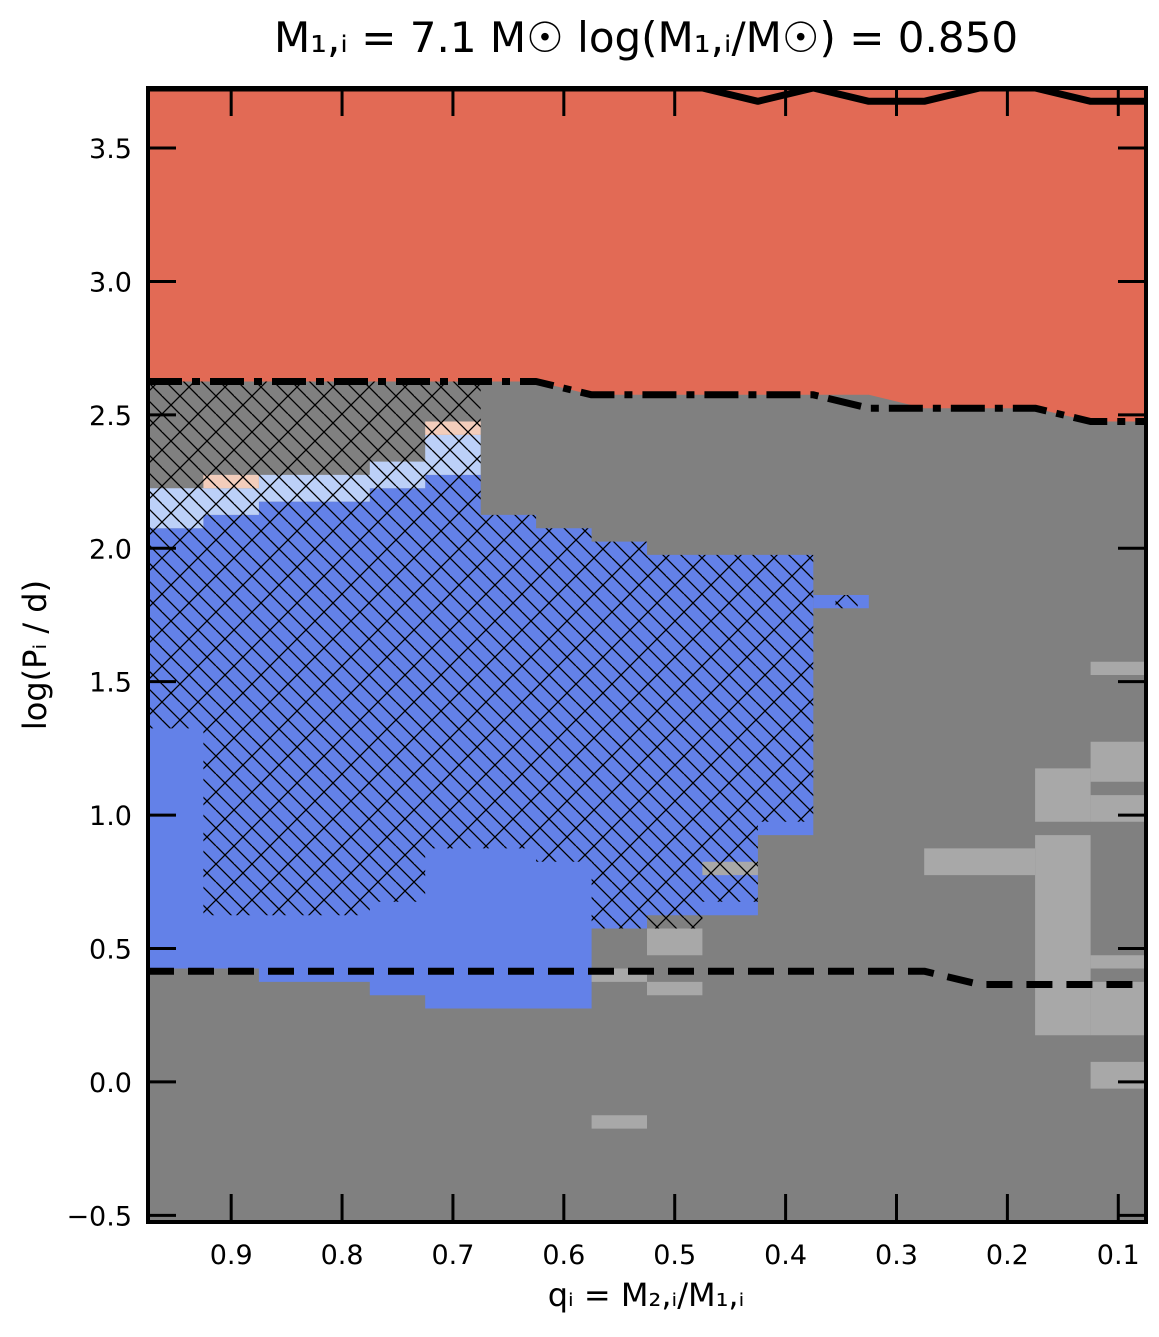  What do you see at coordinates (110, 149) in the screenshot?
I see `y-tick-label: 3.5` at bounding box center [110, 149].